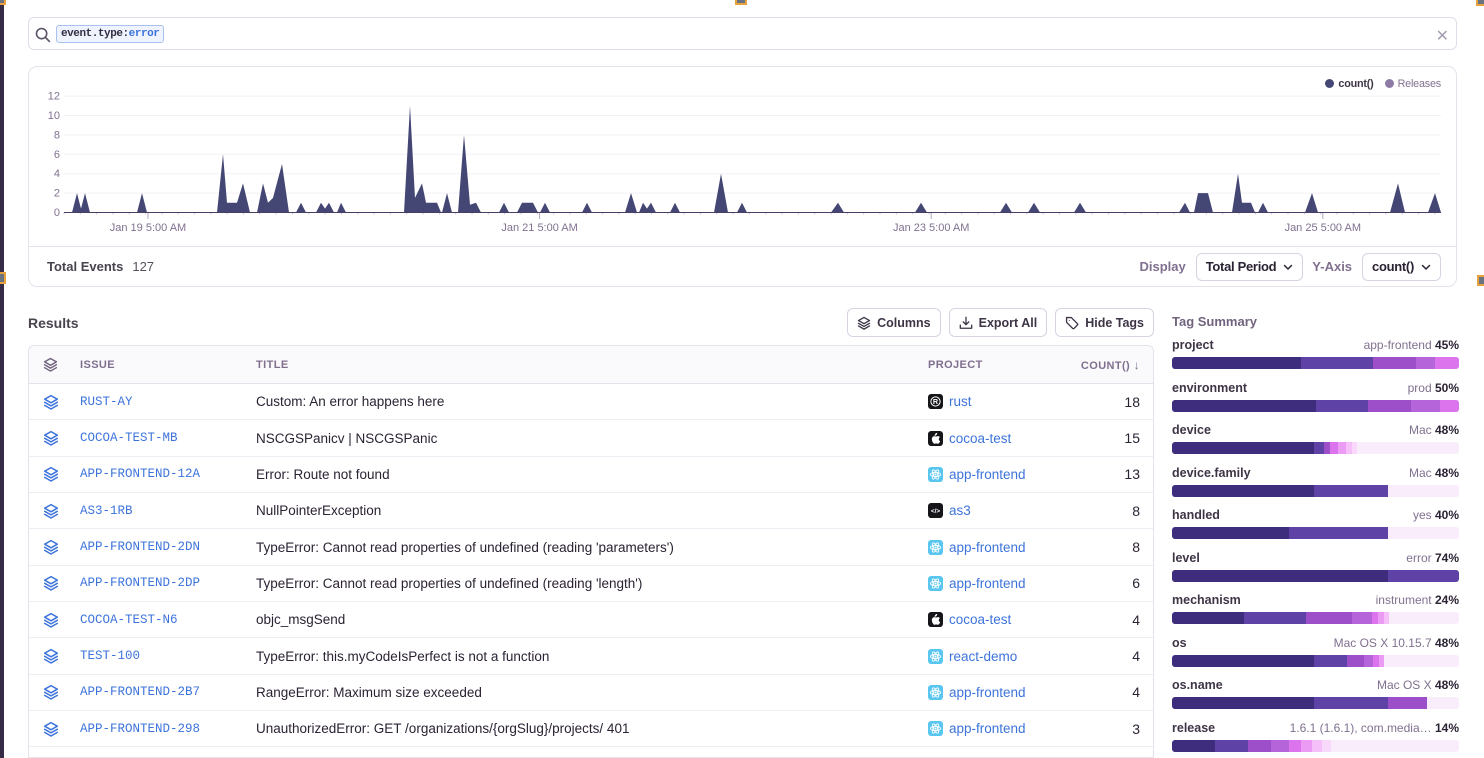 The width and height of the screenshot is (1484, 758). What do you see at coordinates (148, 228) in the screenshot?
I see `svg-text: Jan 19 5:00 AM` at bounding box center [148, 228].